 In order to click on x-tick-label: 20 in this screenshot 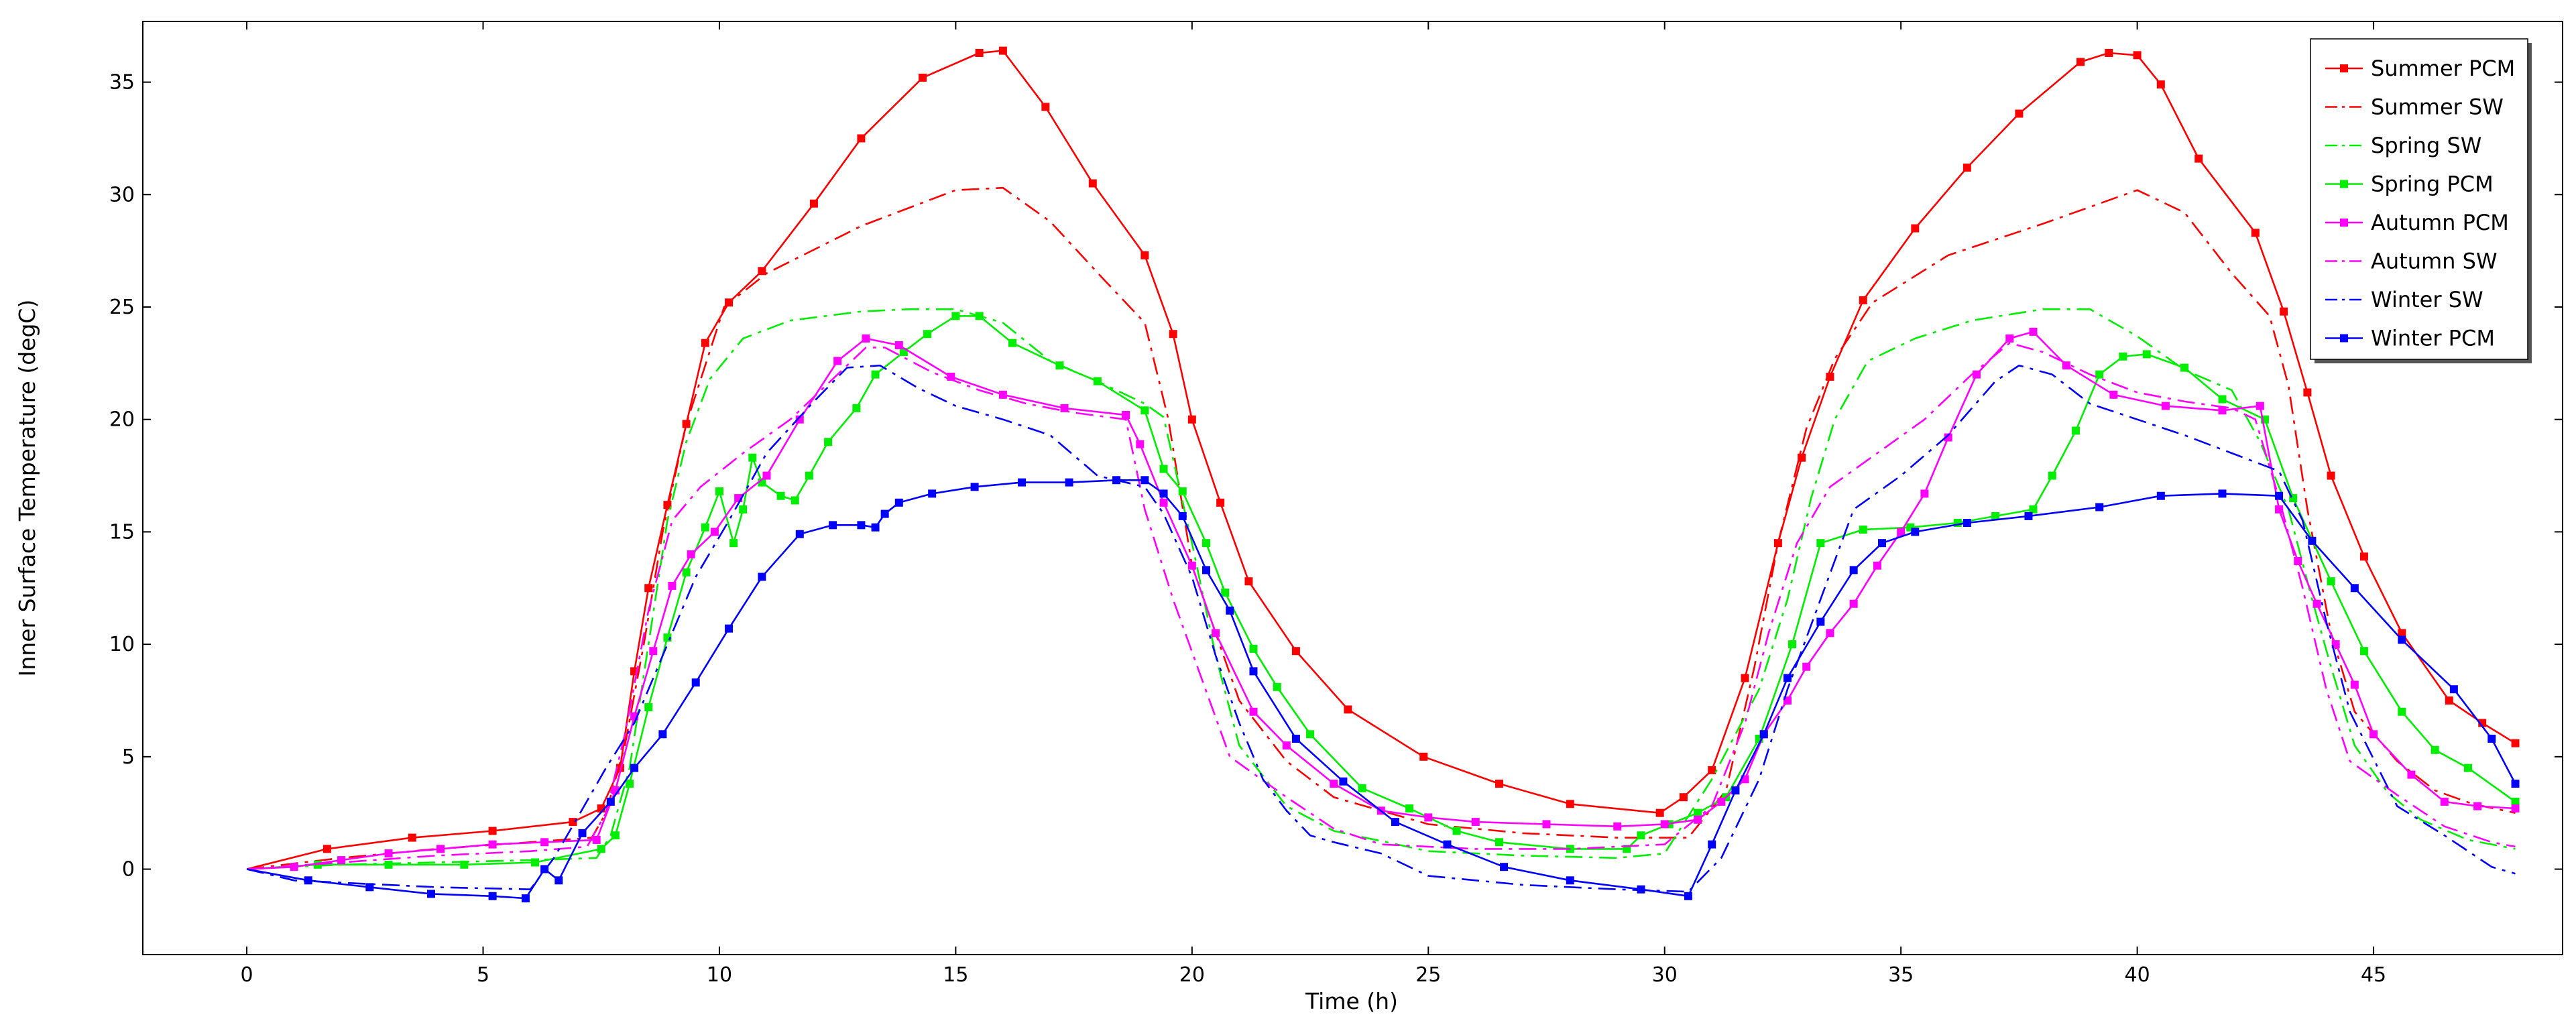, I will do `click(1192, 975)`.